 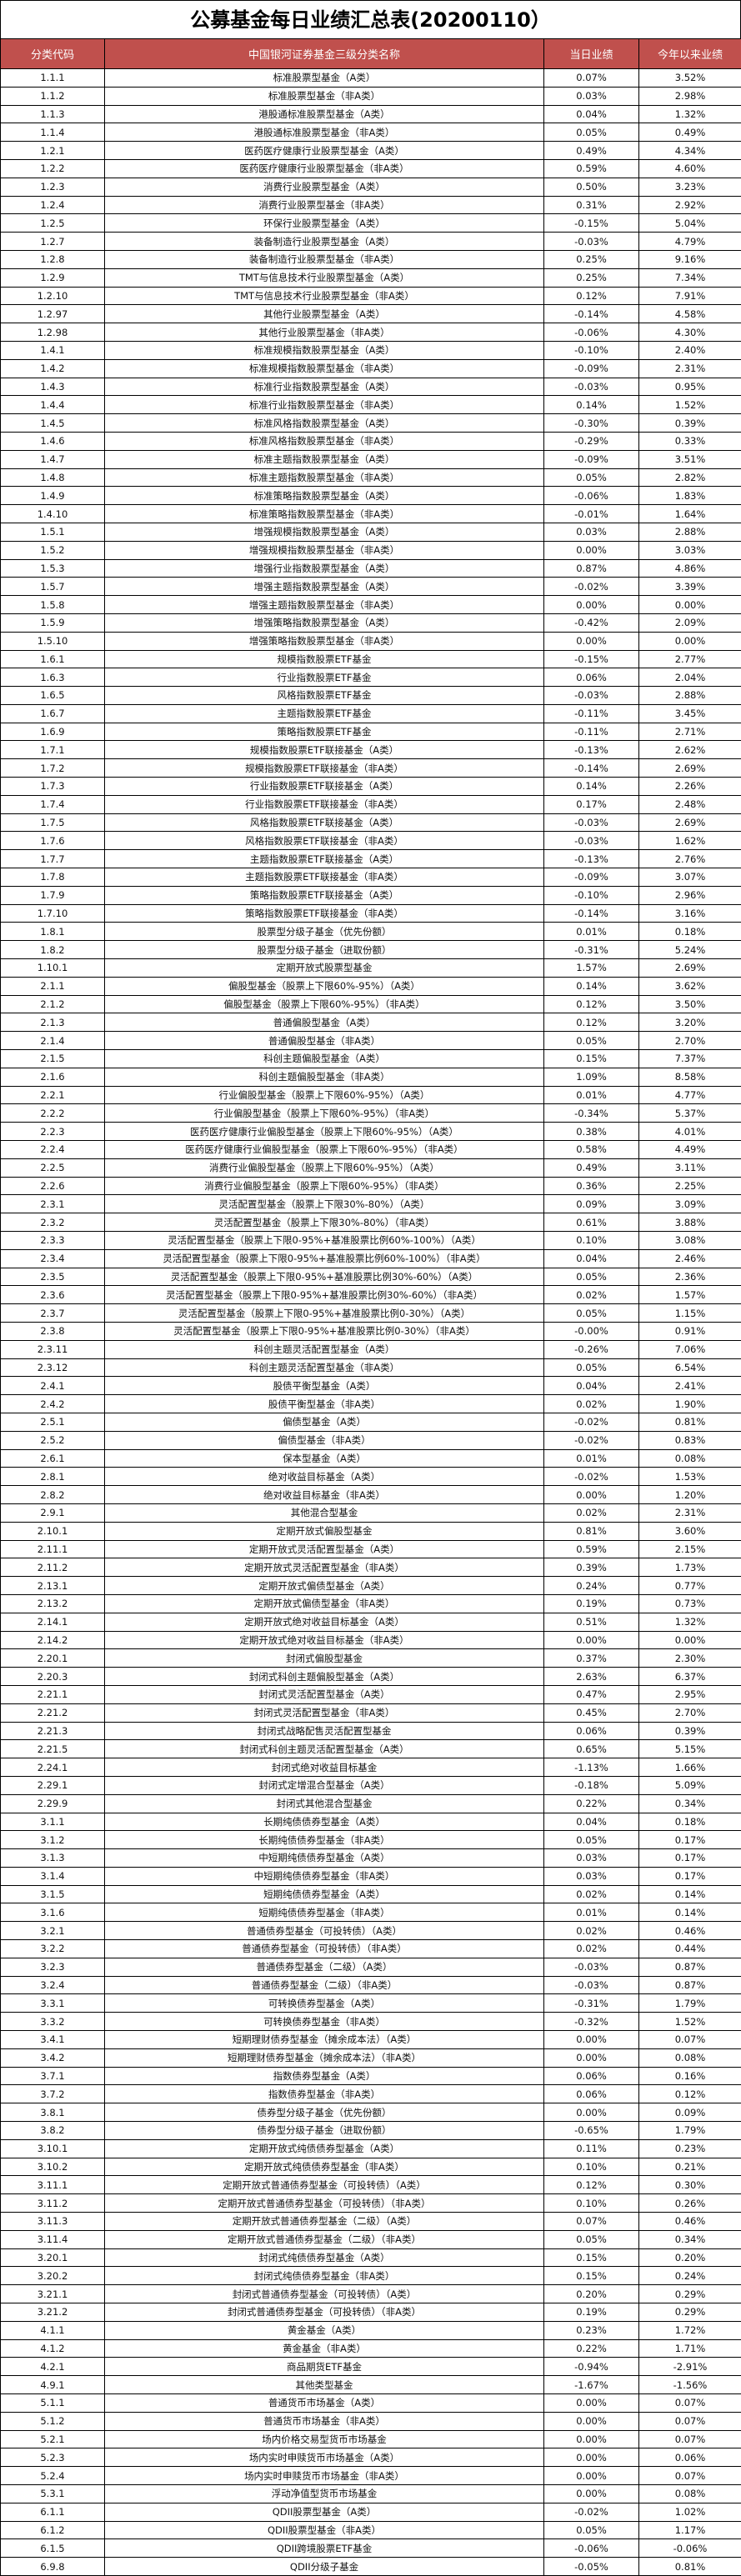 I want to click on name-cell: 规模指数股票ETF联接基金（非A类）, so click(x=325, y=769).